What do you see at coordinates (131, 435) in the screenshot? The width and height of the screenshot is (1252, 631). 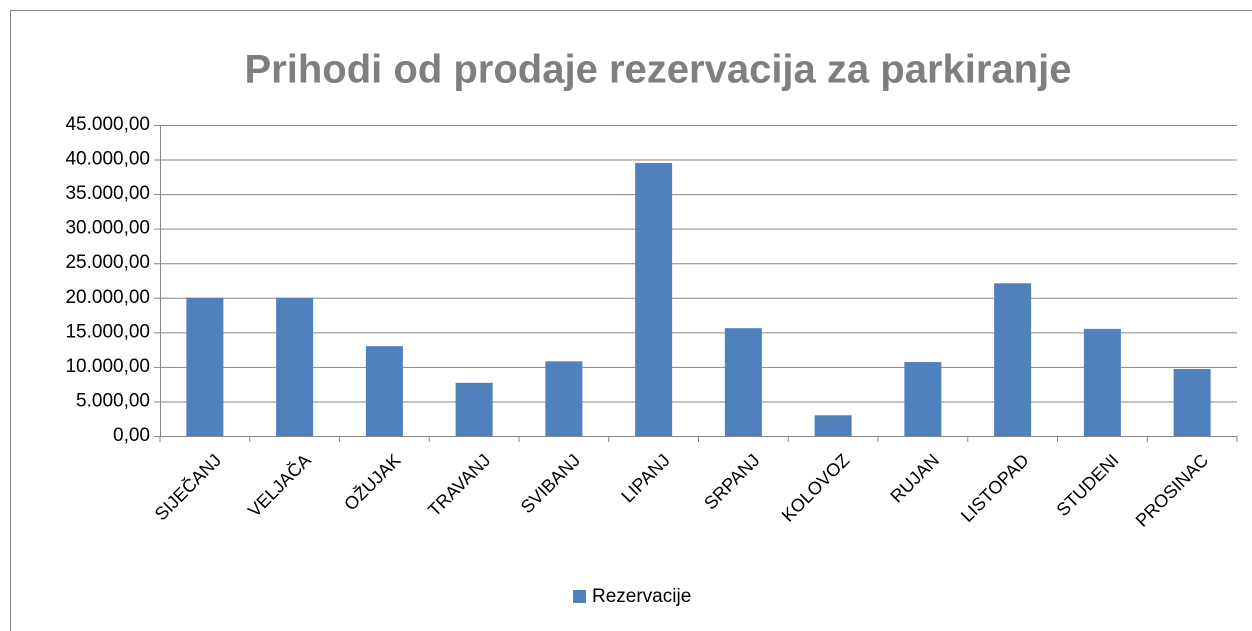 I see `y-tick-label: 0,00` at bounding box center [131, 435].